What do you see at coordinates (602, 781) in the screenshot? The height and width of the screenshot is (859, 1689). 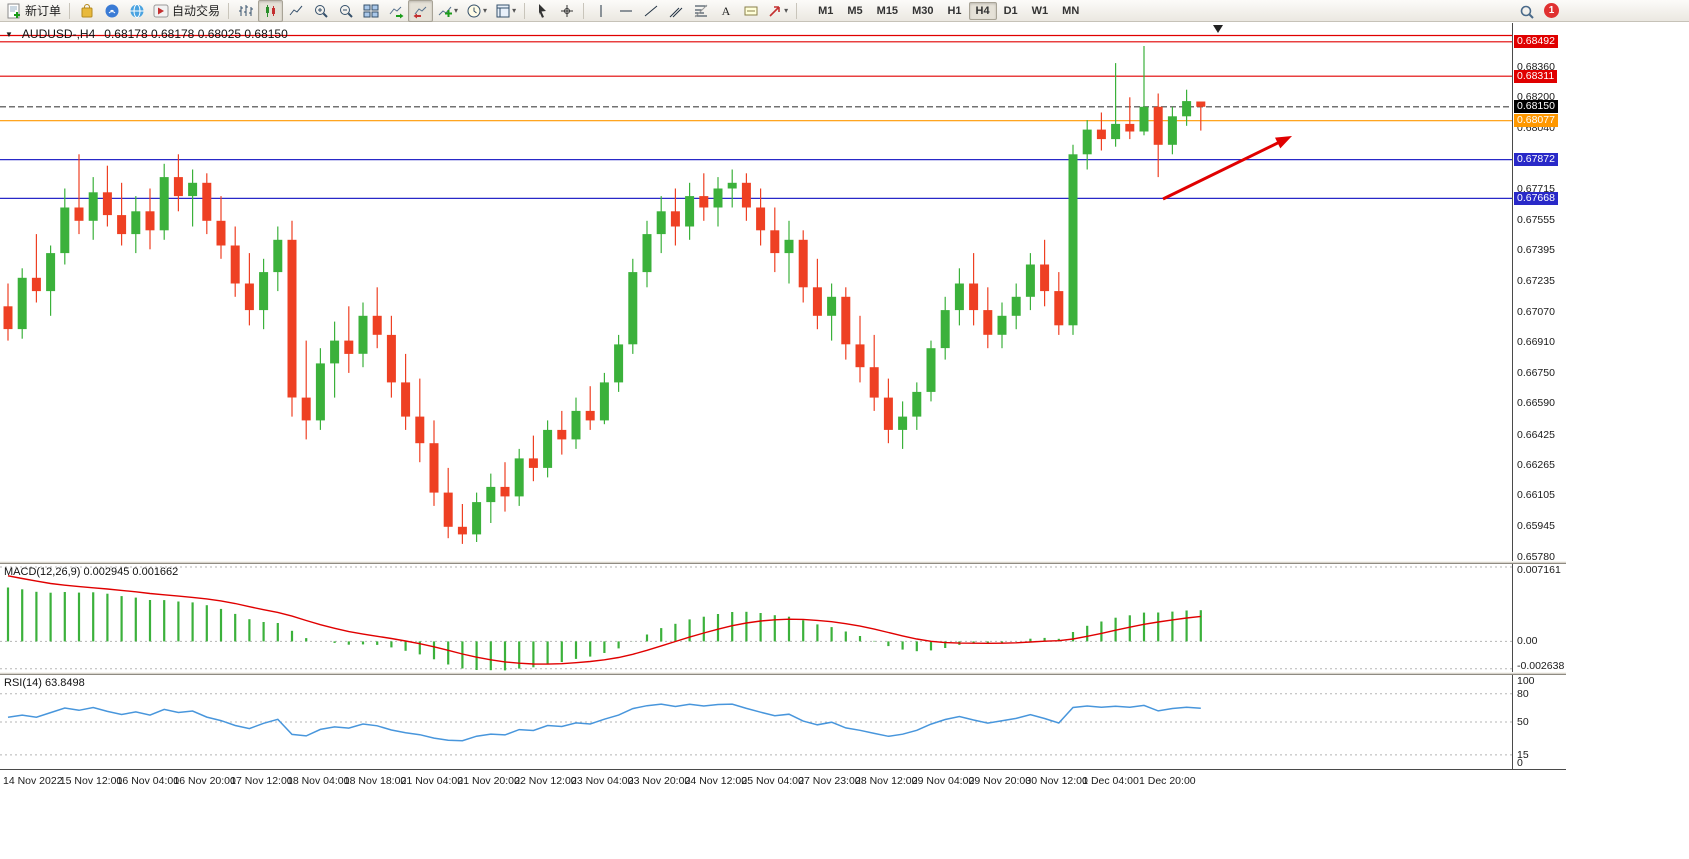 I see `timeline-label: 23 Nov 04:00` at bounding box center [602, 781].